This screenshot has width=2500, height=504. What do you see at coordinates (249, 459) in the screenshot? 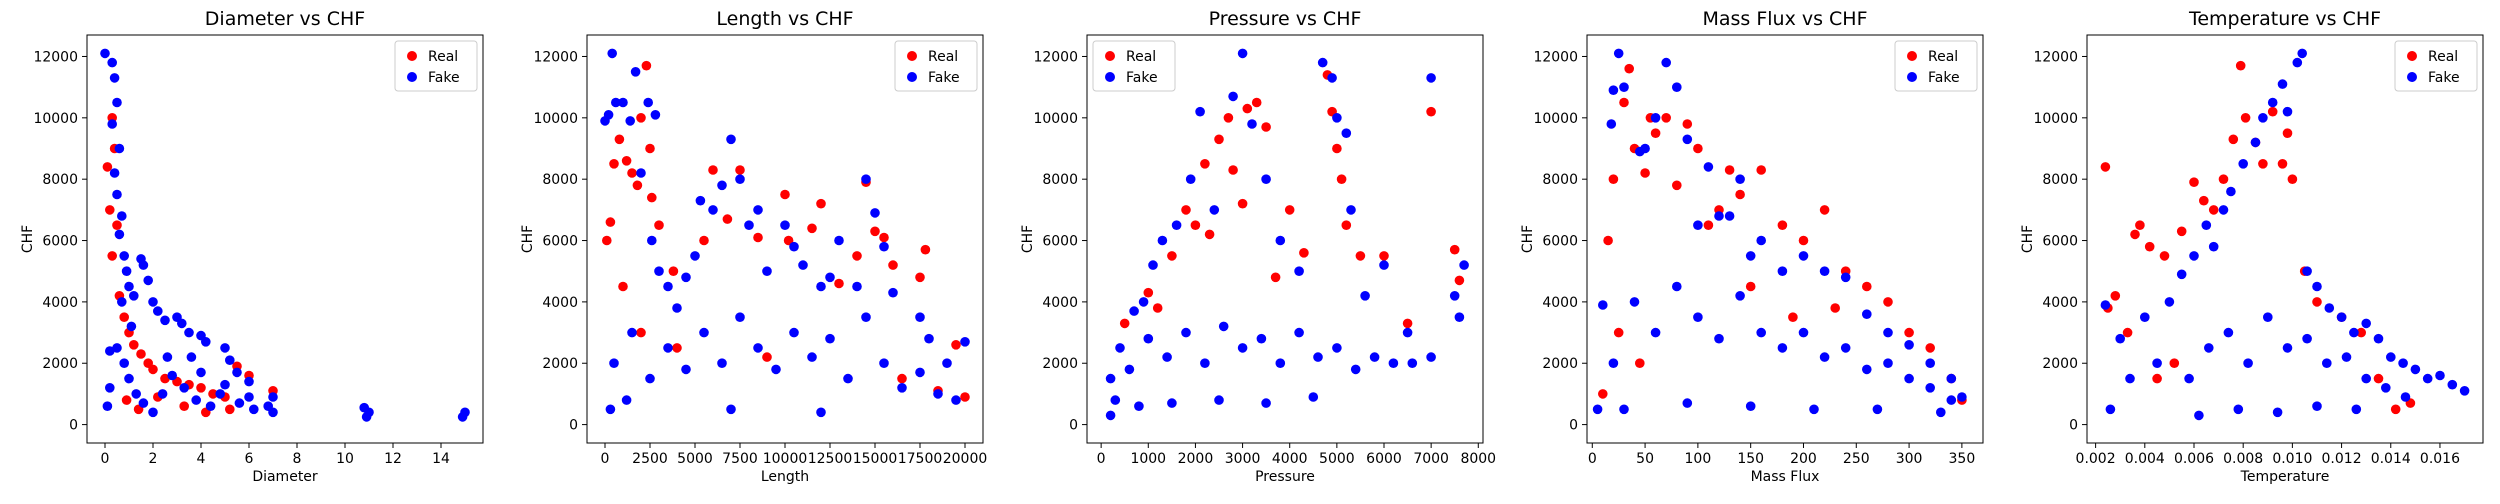
I see `x-tick-label: 6` at bounding box center [249, 459].